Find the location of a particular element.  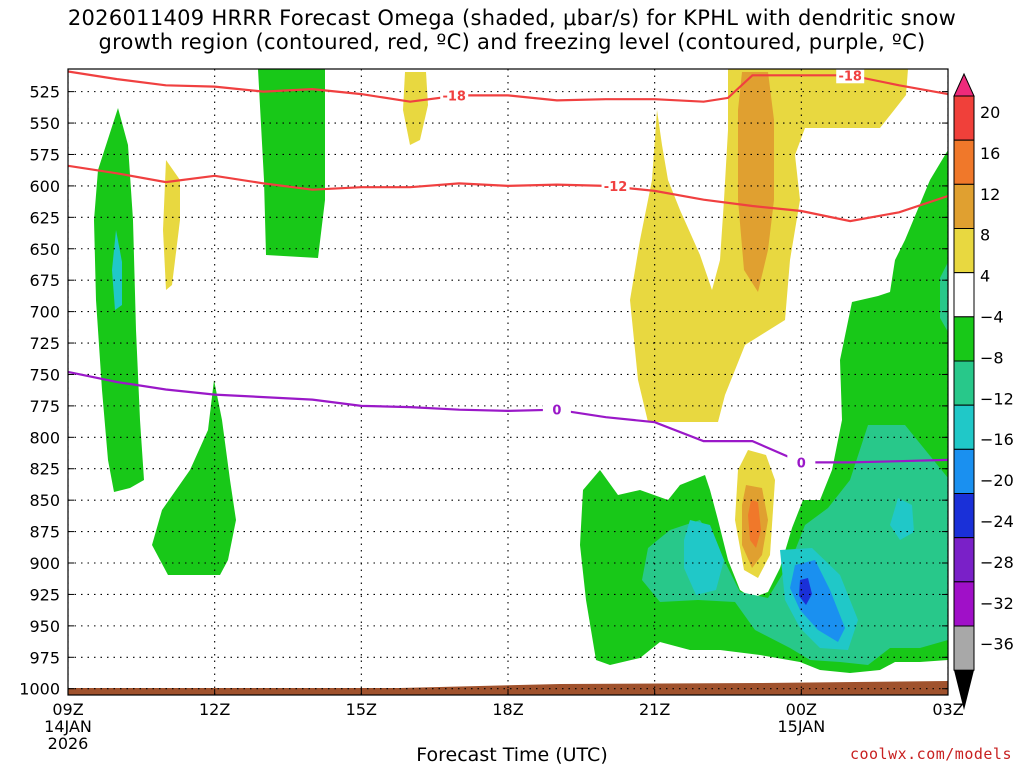

y-tick-label: 950 is located at coordinates (44, 626).